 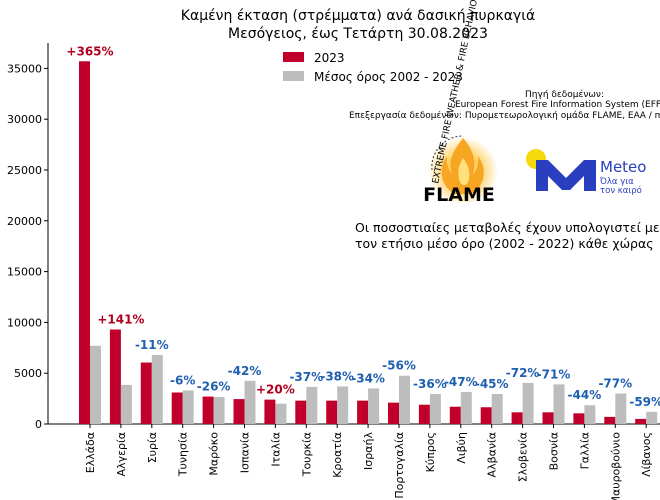 I want to click on y-tick-label: 35000, so click(x=24, y=68).